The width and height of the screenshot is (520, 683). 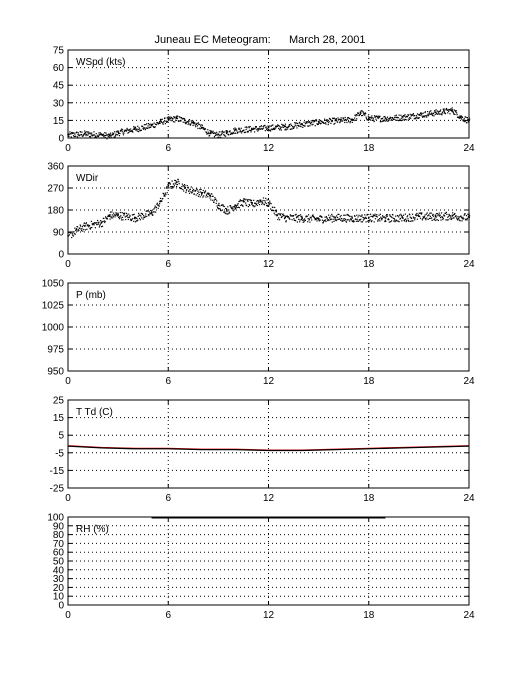 What do you see at coordinates (68, 148) in the screenshot?
I see `x-tick-label: 0` at bounding box center [68, 148].